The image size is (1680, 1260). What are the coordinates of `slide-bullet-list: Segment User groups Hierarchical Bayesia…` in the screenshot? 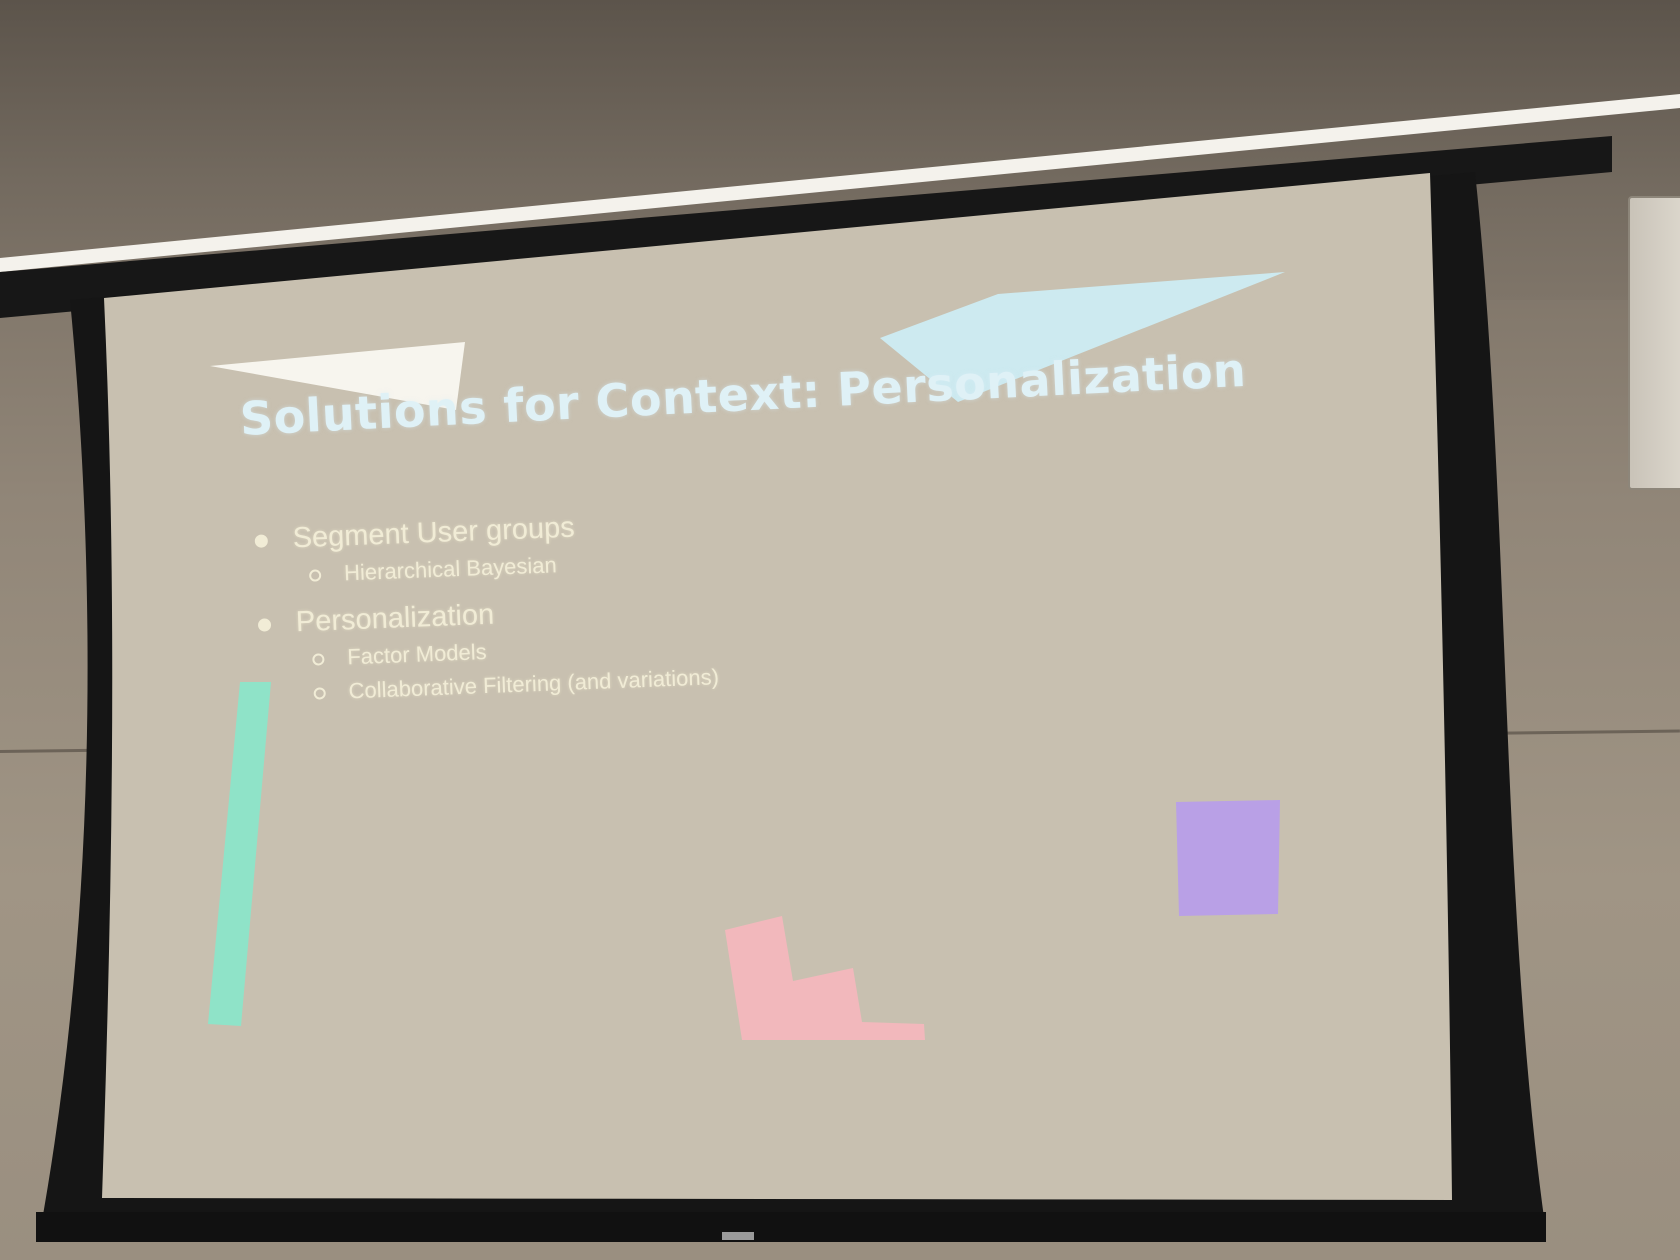 It's located at (553, 604).